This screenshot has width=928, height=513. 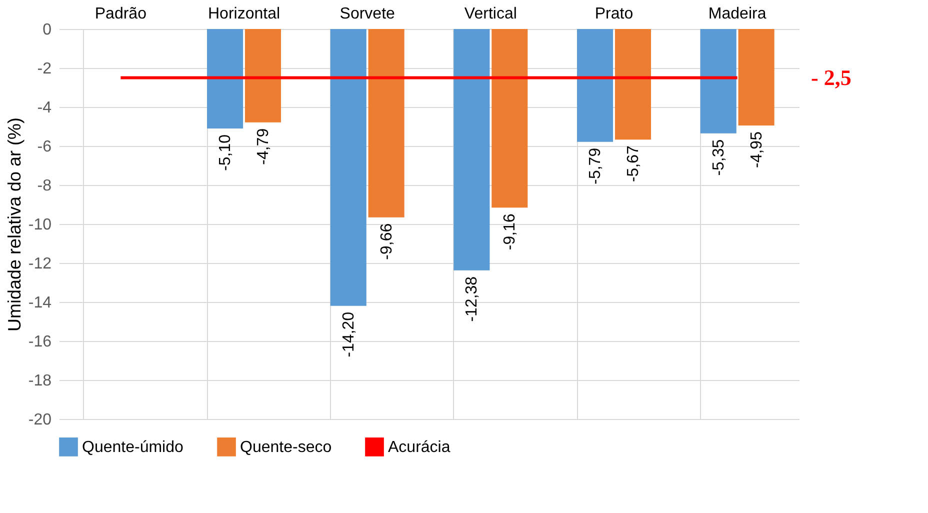 I want to click on y-tick-label: 0, so click(x=47, y=30).